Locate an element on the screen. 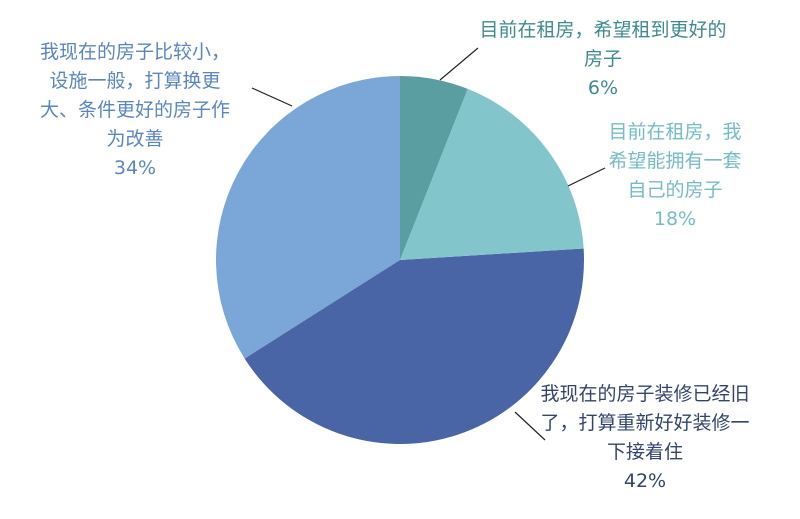  category-label: 目前在租房，希望租到更好的房子 is located at coordinates (603, 44).